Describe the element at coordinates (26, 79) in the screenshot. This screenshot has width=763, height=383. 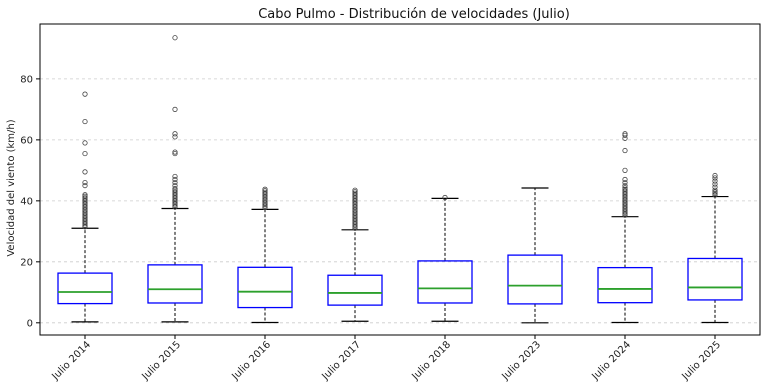
I see `y-tick-label: 80` at that location.